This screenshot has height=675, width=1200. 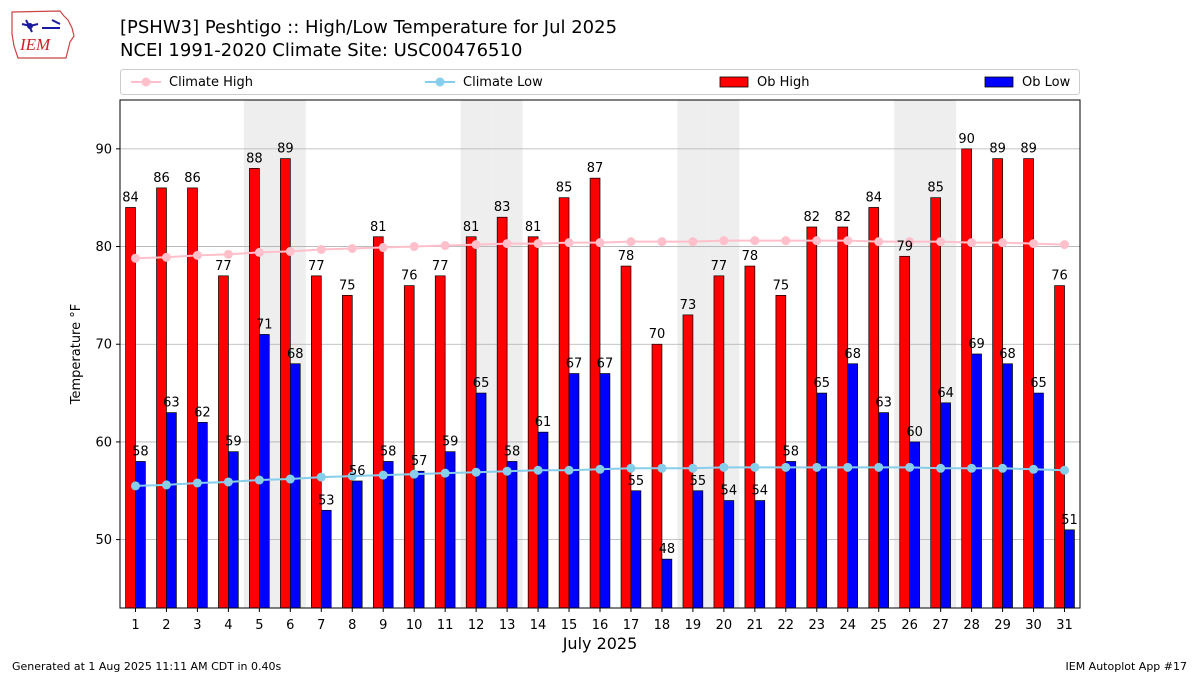 I want to click on ob-high-label: 78, so click(x=626, y=256).